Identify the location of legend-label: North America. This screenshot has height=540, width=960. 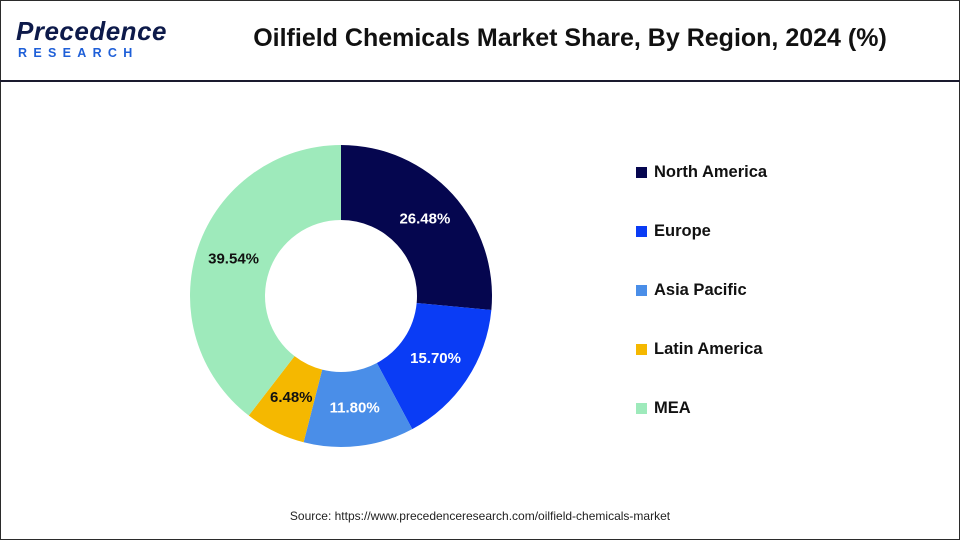
(711, 171).